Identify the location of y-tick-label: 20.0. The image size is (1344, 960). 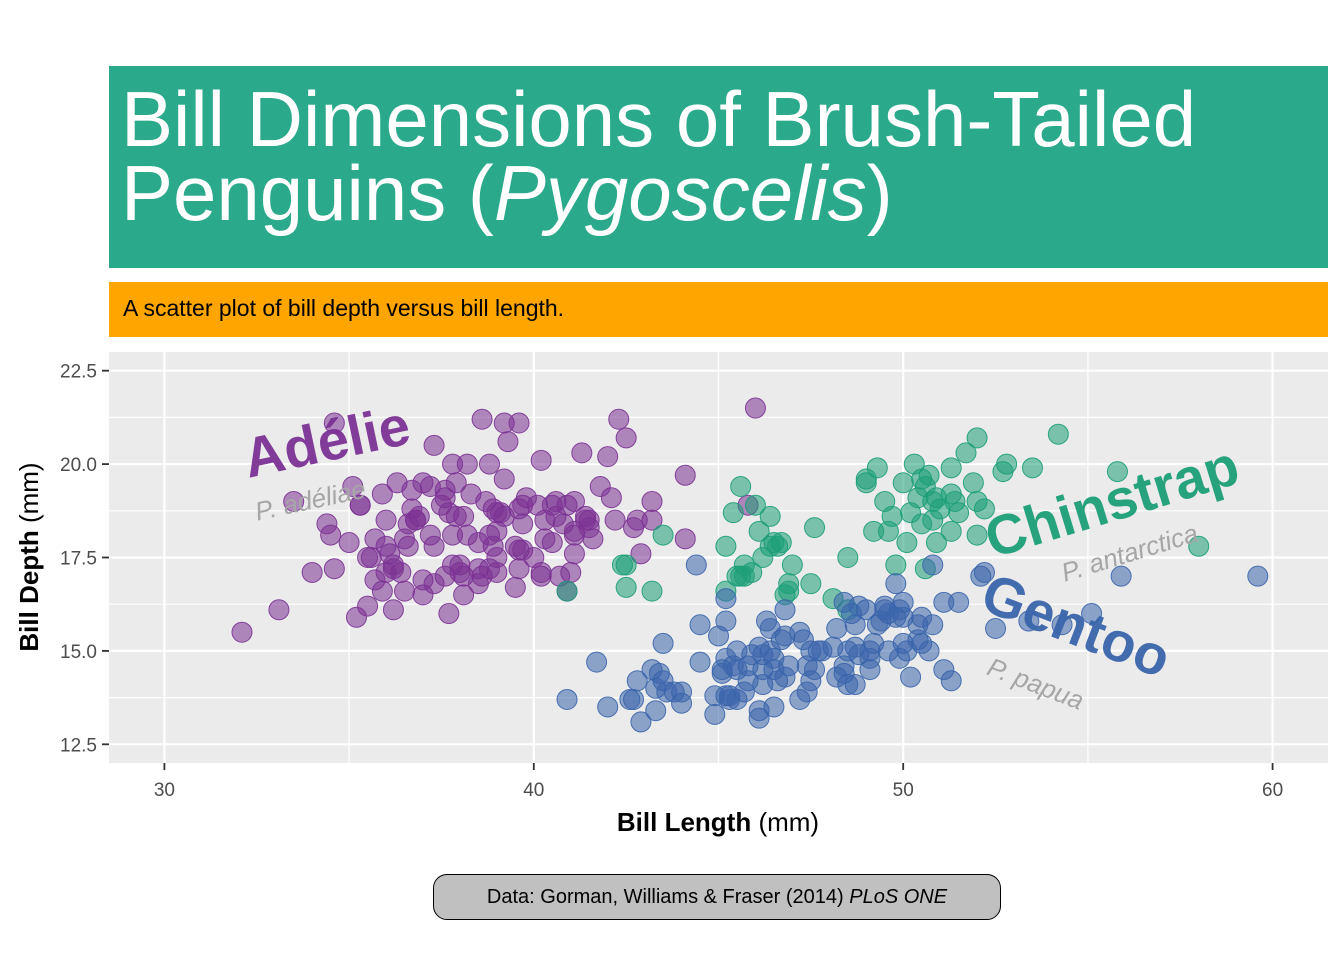
(78, 465).